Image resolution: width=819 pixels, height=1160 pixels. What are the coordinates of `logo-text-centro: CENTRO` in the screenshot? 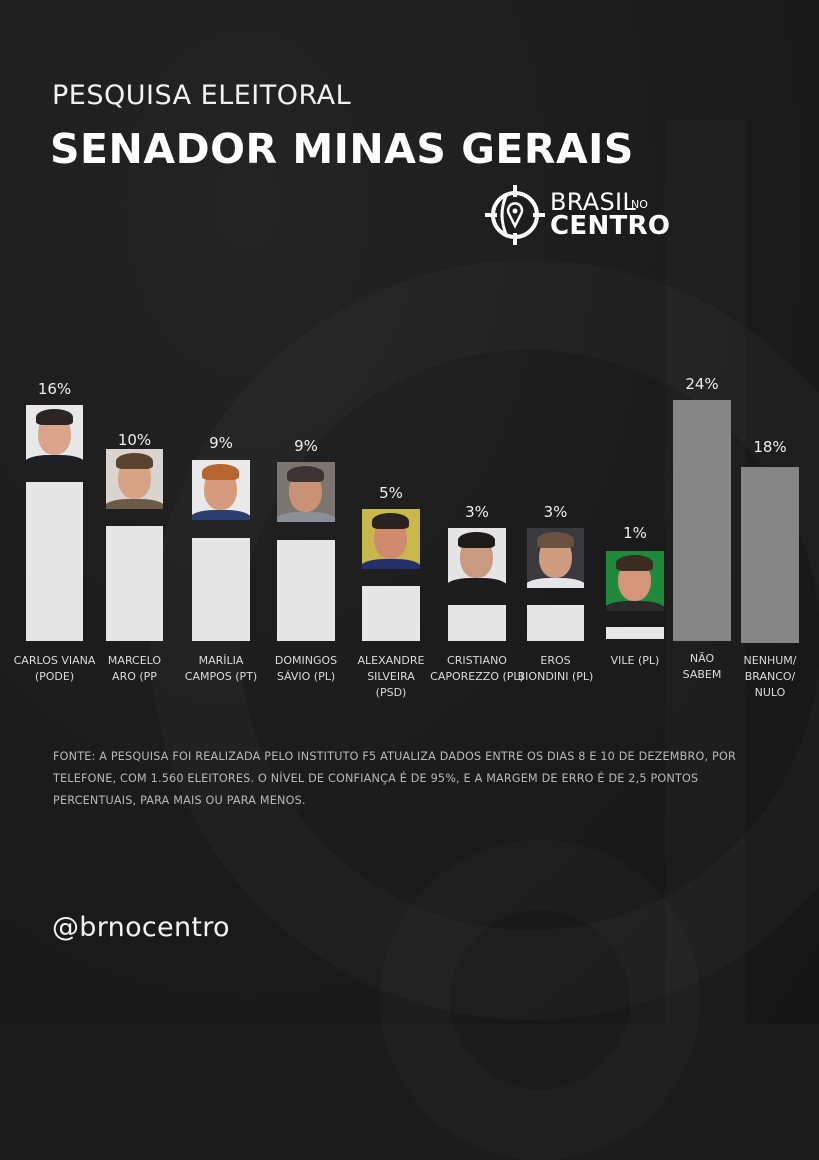 It's located at (610, 226).